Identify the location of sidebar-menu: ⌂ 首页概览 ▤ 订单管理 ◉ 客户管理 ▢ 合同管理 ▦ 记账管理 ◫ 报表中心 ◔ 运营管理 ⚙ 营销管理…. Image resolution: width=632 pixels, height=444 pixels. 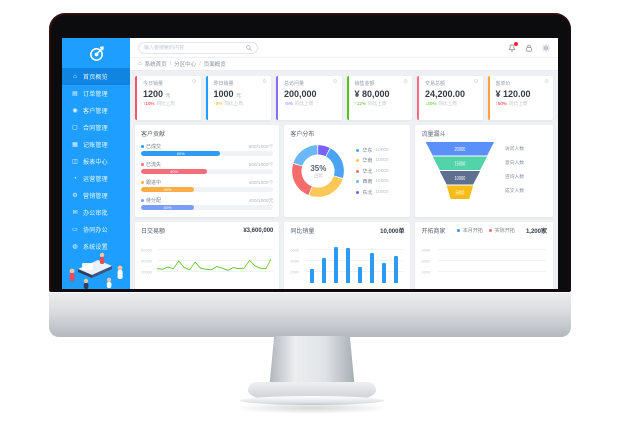
(96, 161).